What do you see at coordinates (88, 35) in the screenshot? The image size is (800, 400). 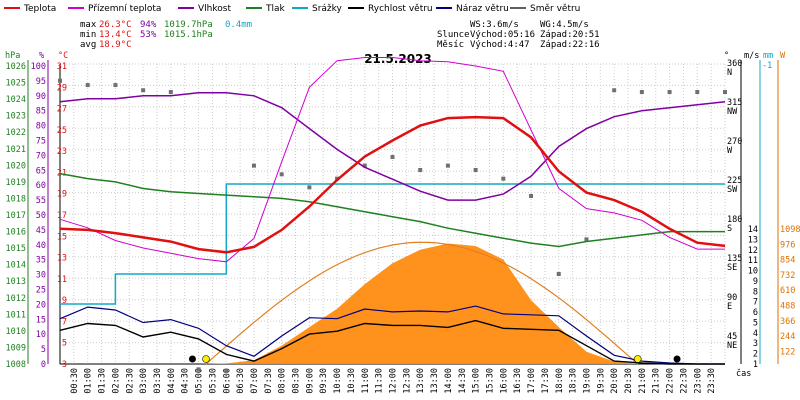 I see `stats-min-label: min` at bounding box center [88, 35].